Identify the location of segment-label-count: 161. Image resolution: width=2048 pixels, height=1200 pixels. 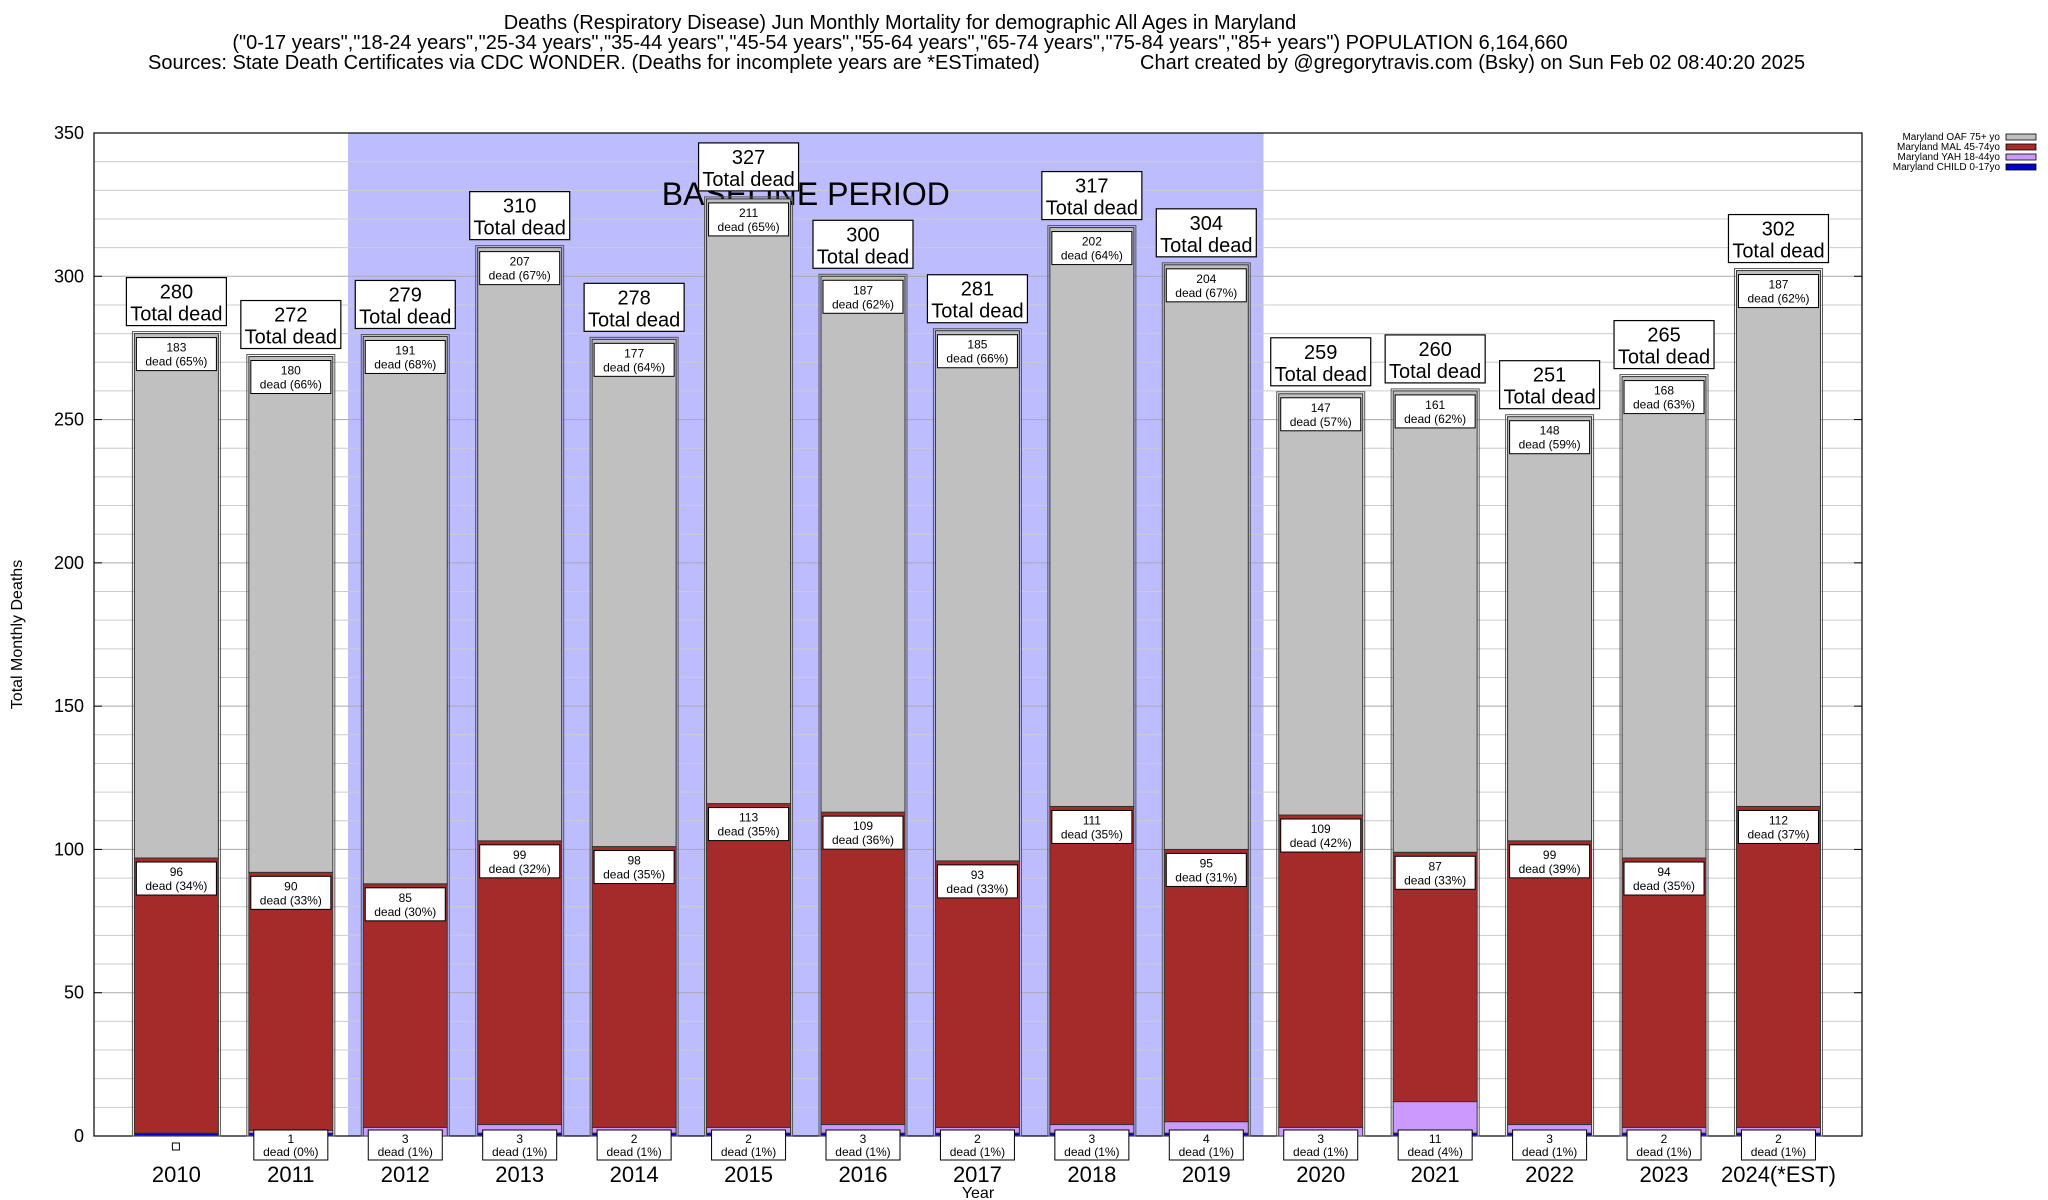
(1435, 405).